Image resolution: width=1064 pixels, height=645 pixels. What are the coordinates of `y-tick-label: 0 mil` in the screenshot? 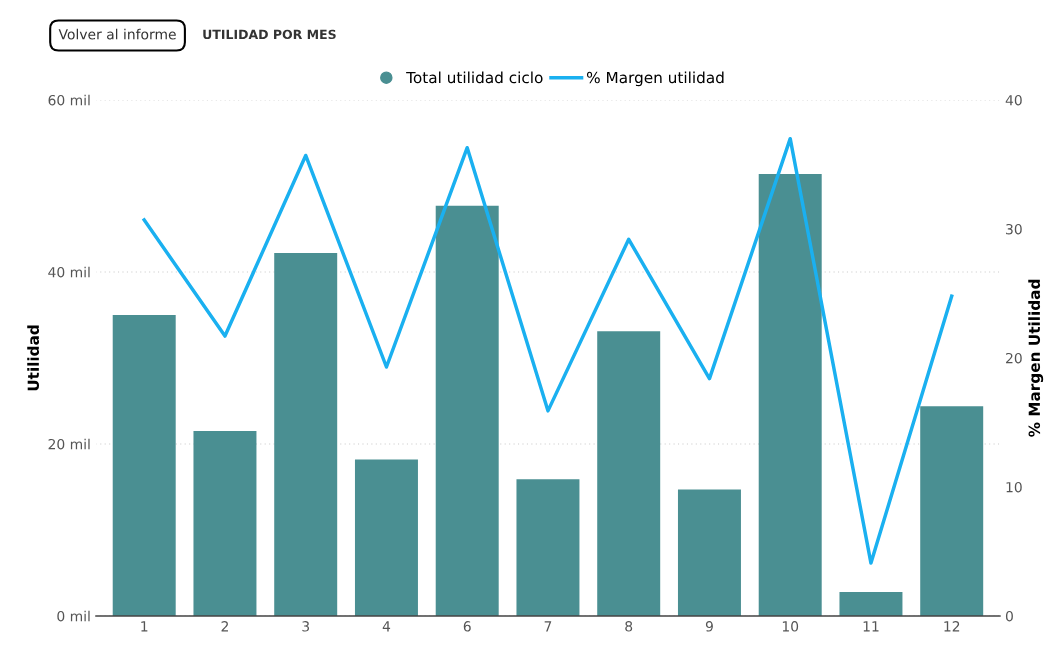 It's located at (73, 616).